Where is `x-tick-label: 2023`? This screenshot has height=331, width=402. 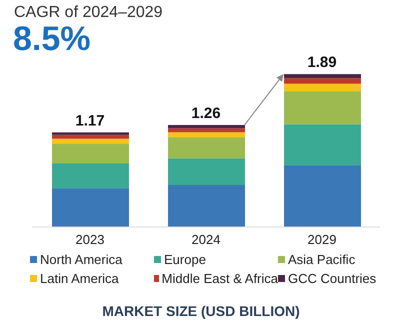 x-tick-label: 2023 is located at coordinates (90, 240).